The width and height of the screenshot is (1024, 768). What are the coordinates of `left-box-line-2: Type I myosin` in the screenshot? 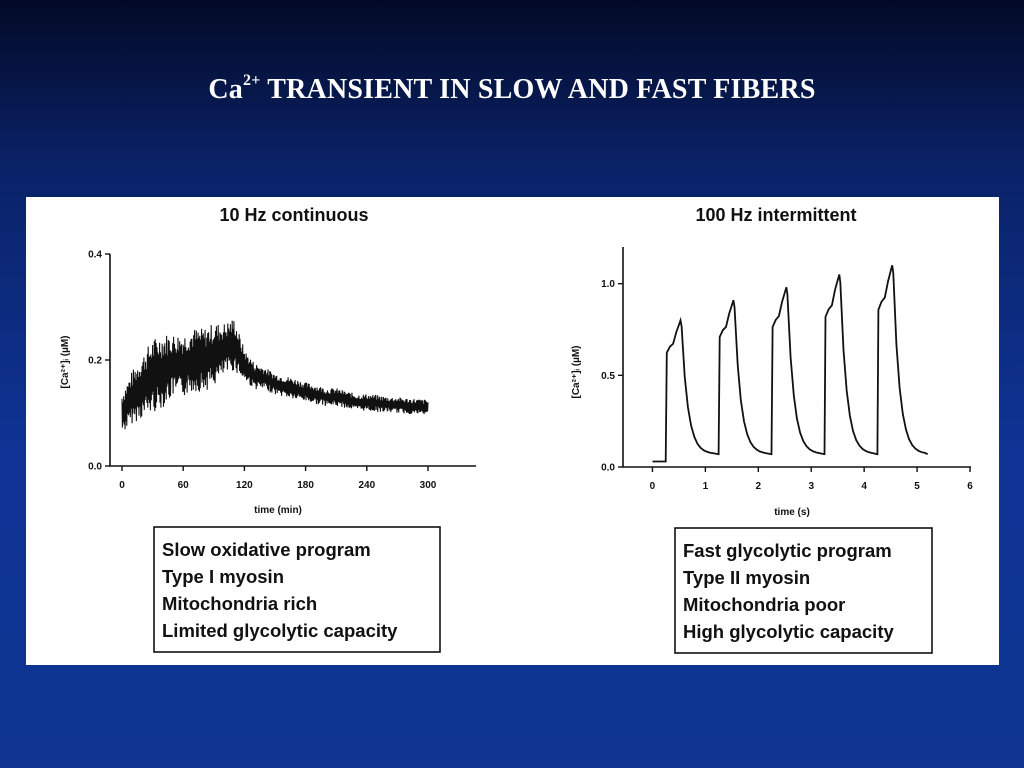 It's located at (223, 576).